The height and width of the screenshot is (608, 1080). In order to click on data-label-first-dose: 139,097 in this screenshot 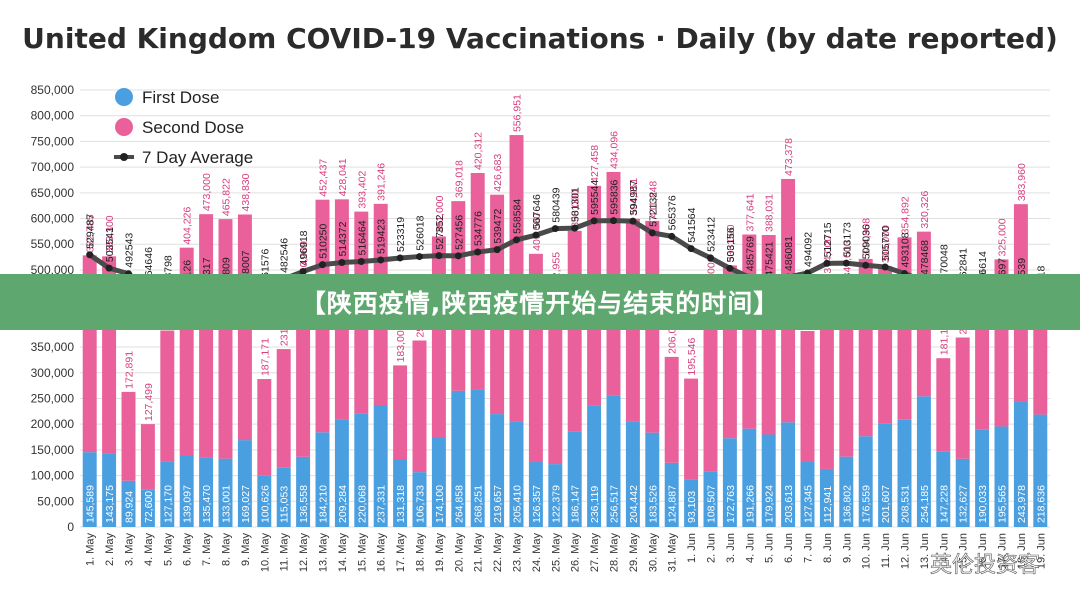, I will do `click(188, 504)`.